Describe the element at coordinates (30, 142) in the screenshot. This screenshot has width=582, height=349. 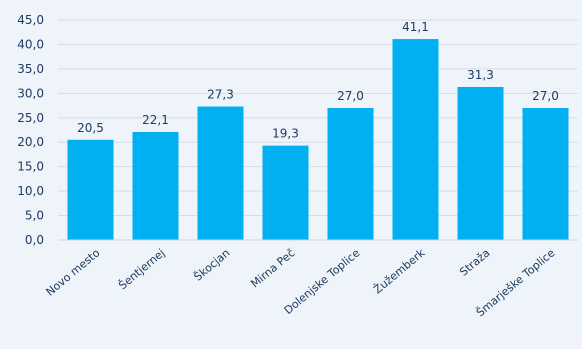
I see `y-tick-label: 20,0` at that location.